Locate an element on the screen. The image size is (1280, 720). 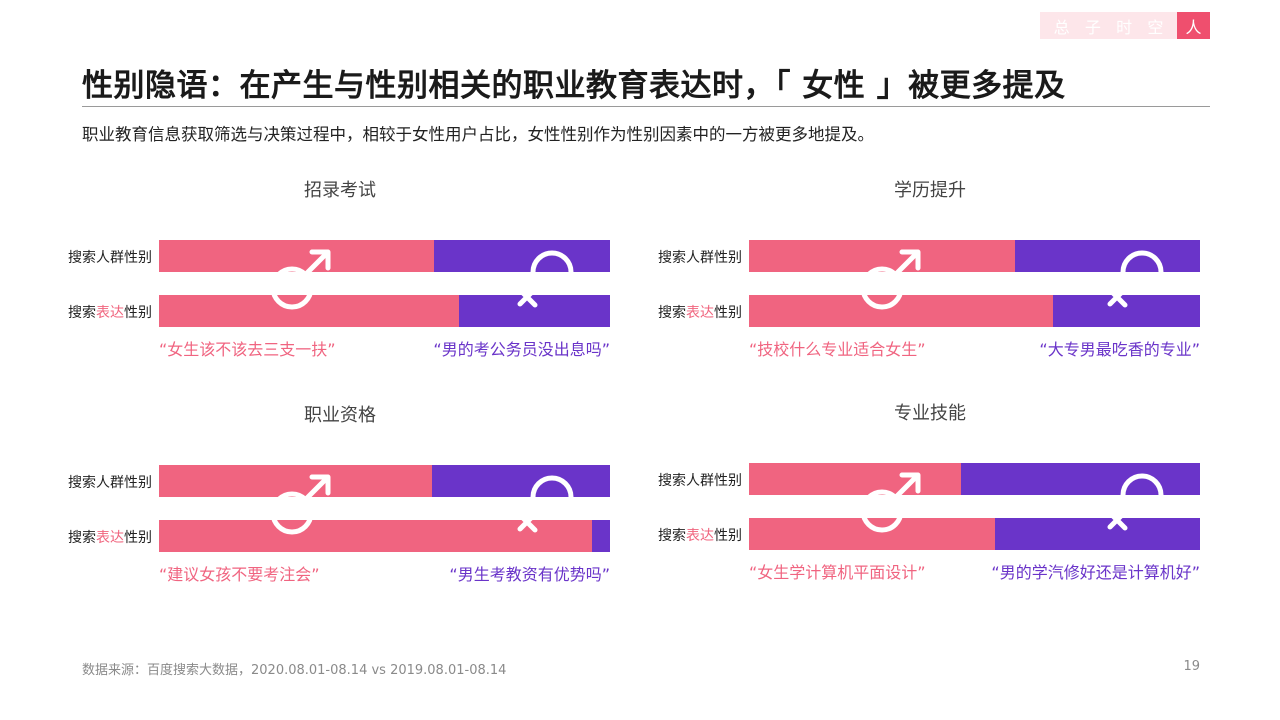
chart-panel: 职业资格 搜索人群性别 搜索表达性别 “建议女孩不要考注会” “男生考教资有优势吗” is located at coordinates (340, 501).